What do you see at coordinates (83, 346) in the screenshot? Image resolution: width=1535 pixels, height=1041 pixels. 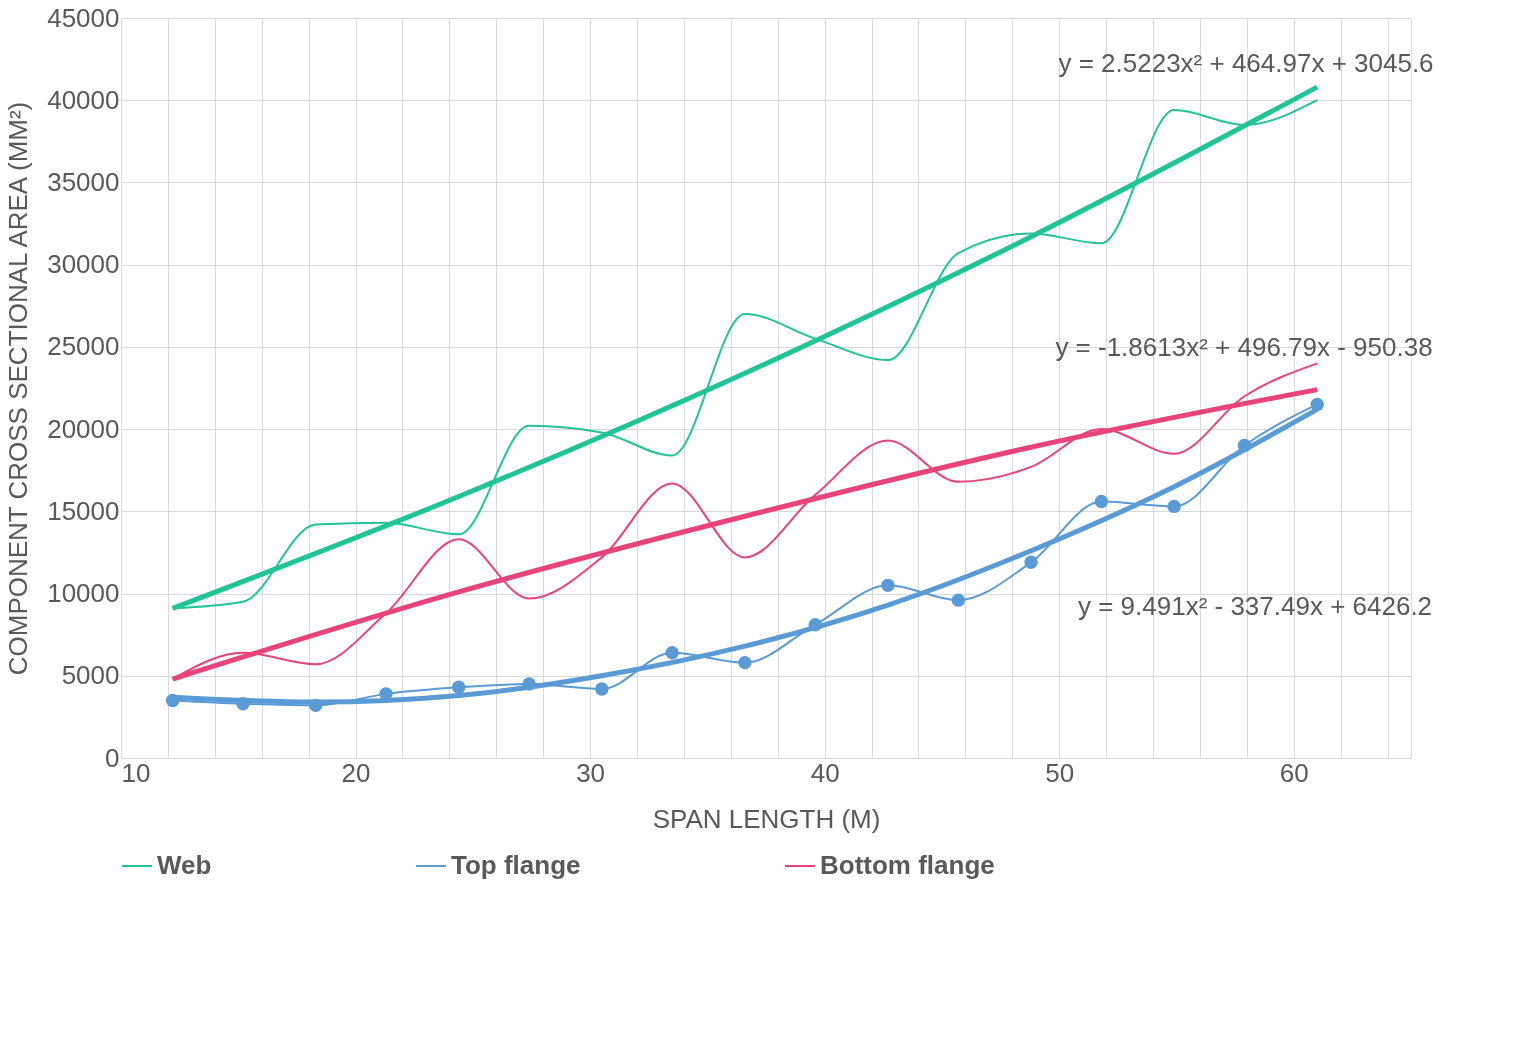 I see `y-tick-label: 25000` at bounding box center [83, 346].